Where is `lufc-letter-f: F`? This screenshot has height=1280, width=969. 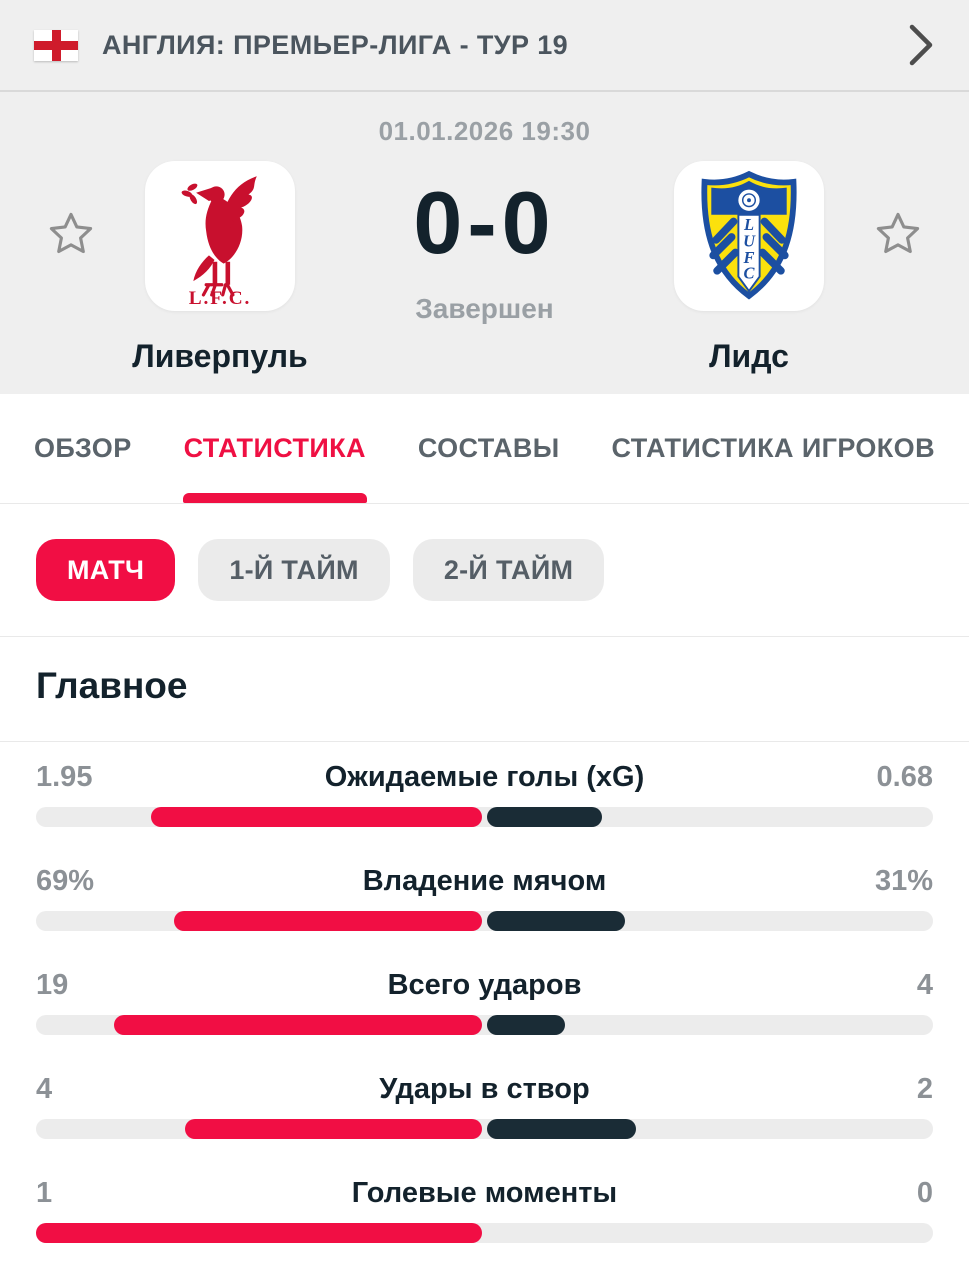
lufc-letter-f: F is located at coordinates (749, 257).